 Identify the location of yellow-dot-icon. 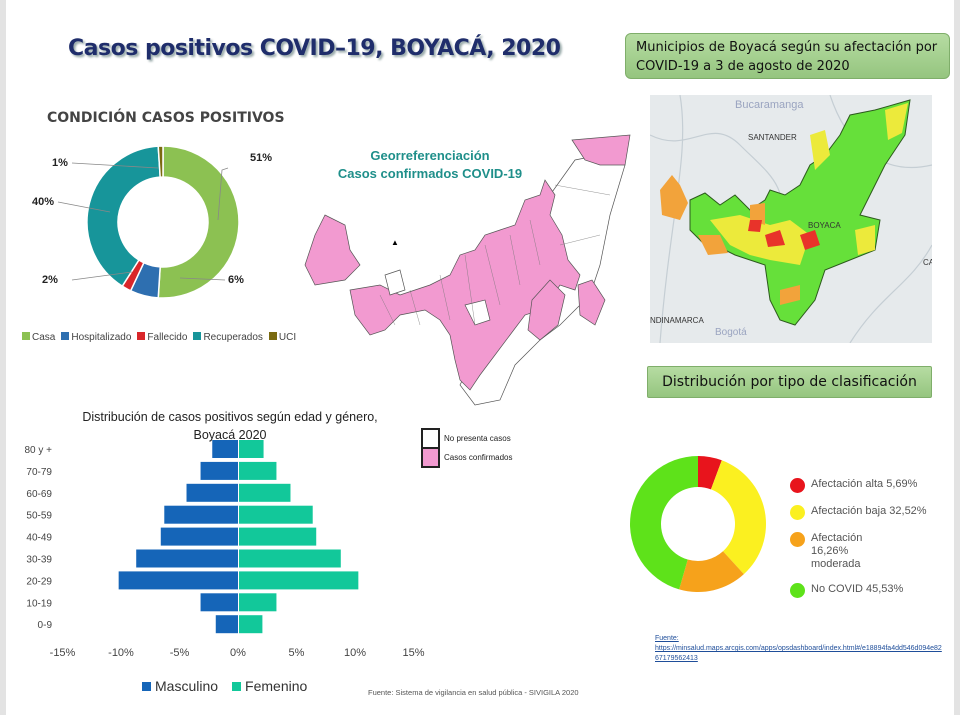
(797, 512).